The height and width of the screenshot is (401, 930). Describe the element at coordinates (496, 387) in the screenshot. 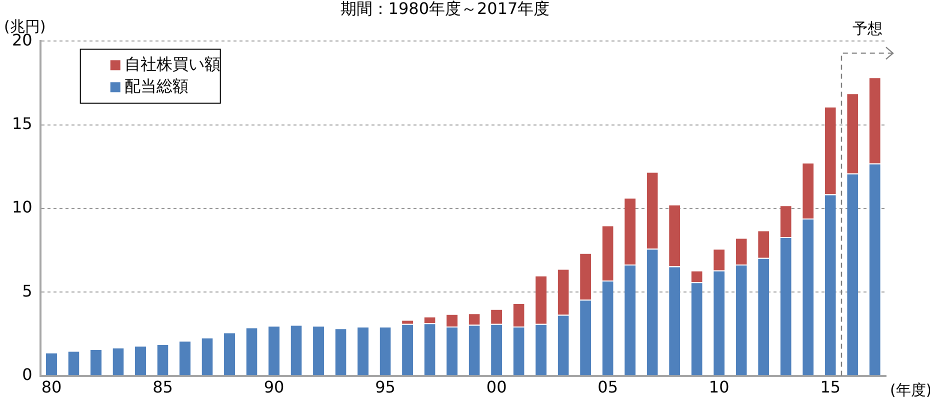

I see `x-tick-label: 00` at that location.